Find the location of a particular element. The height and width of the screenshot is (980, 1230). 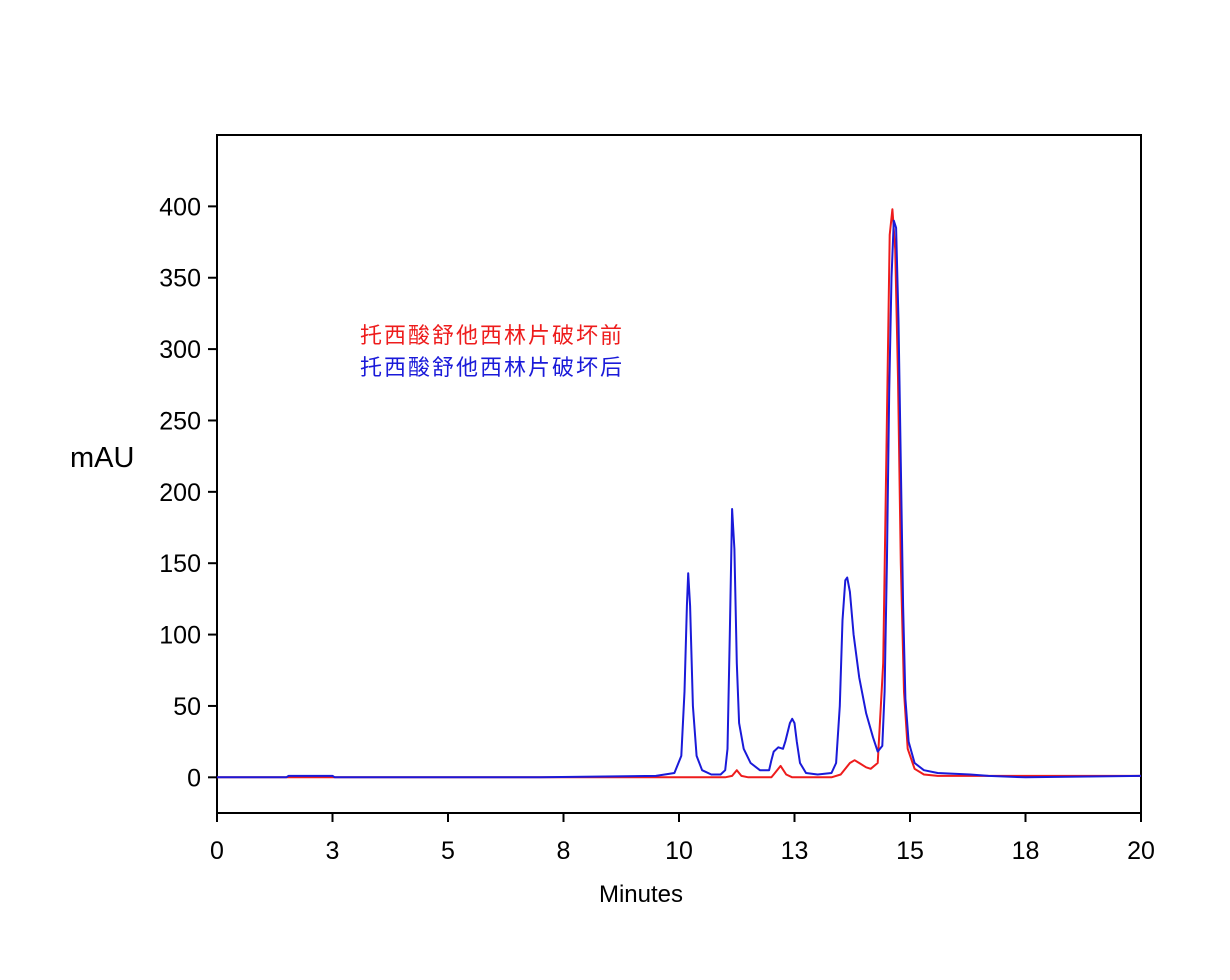

x-axis-title: Minutes is located at coordinates (641, 894).